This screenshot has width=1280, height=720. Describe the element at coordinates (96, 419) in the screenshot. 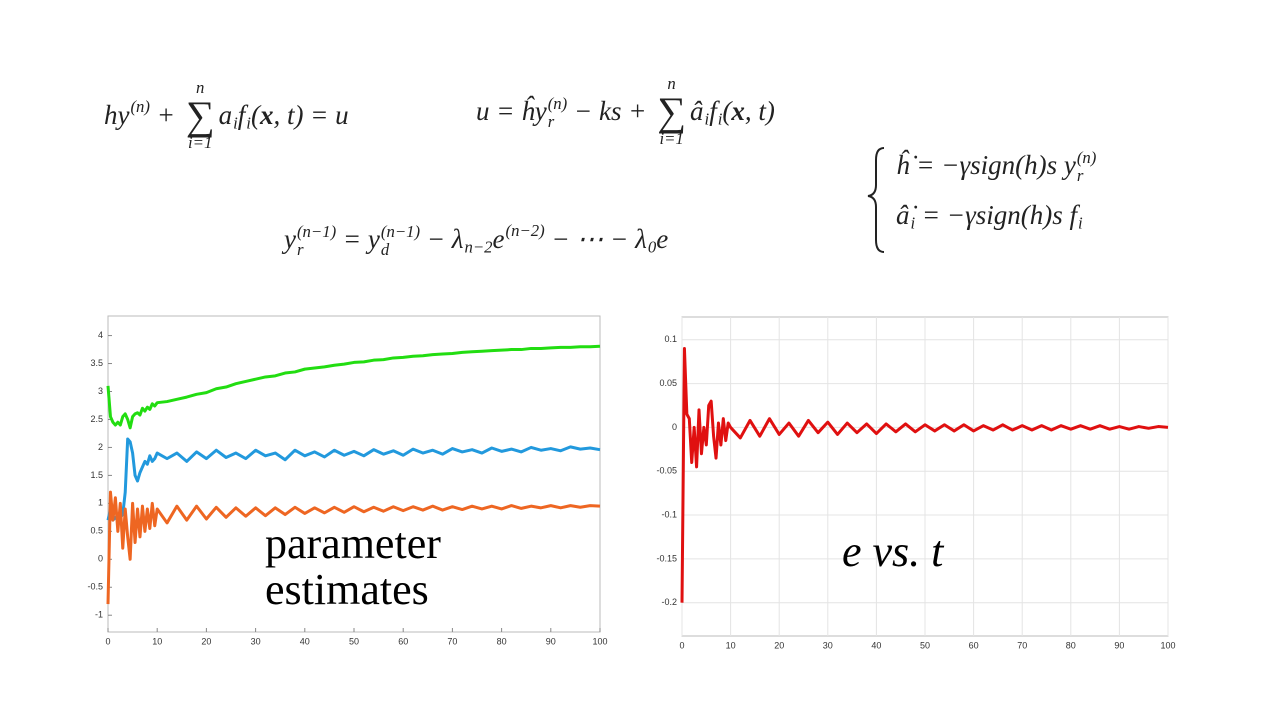

I see `y-tick-label: 2.5` at that location.